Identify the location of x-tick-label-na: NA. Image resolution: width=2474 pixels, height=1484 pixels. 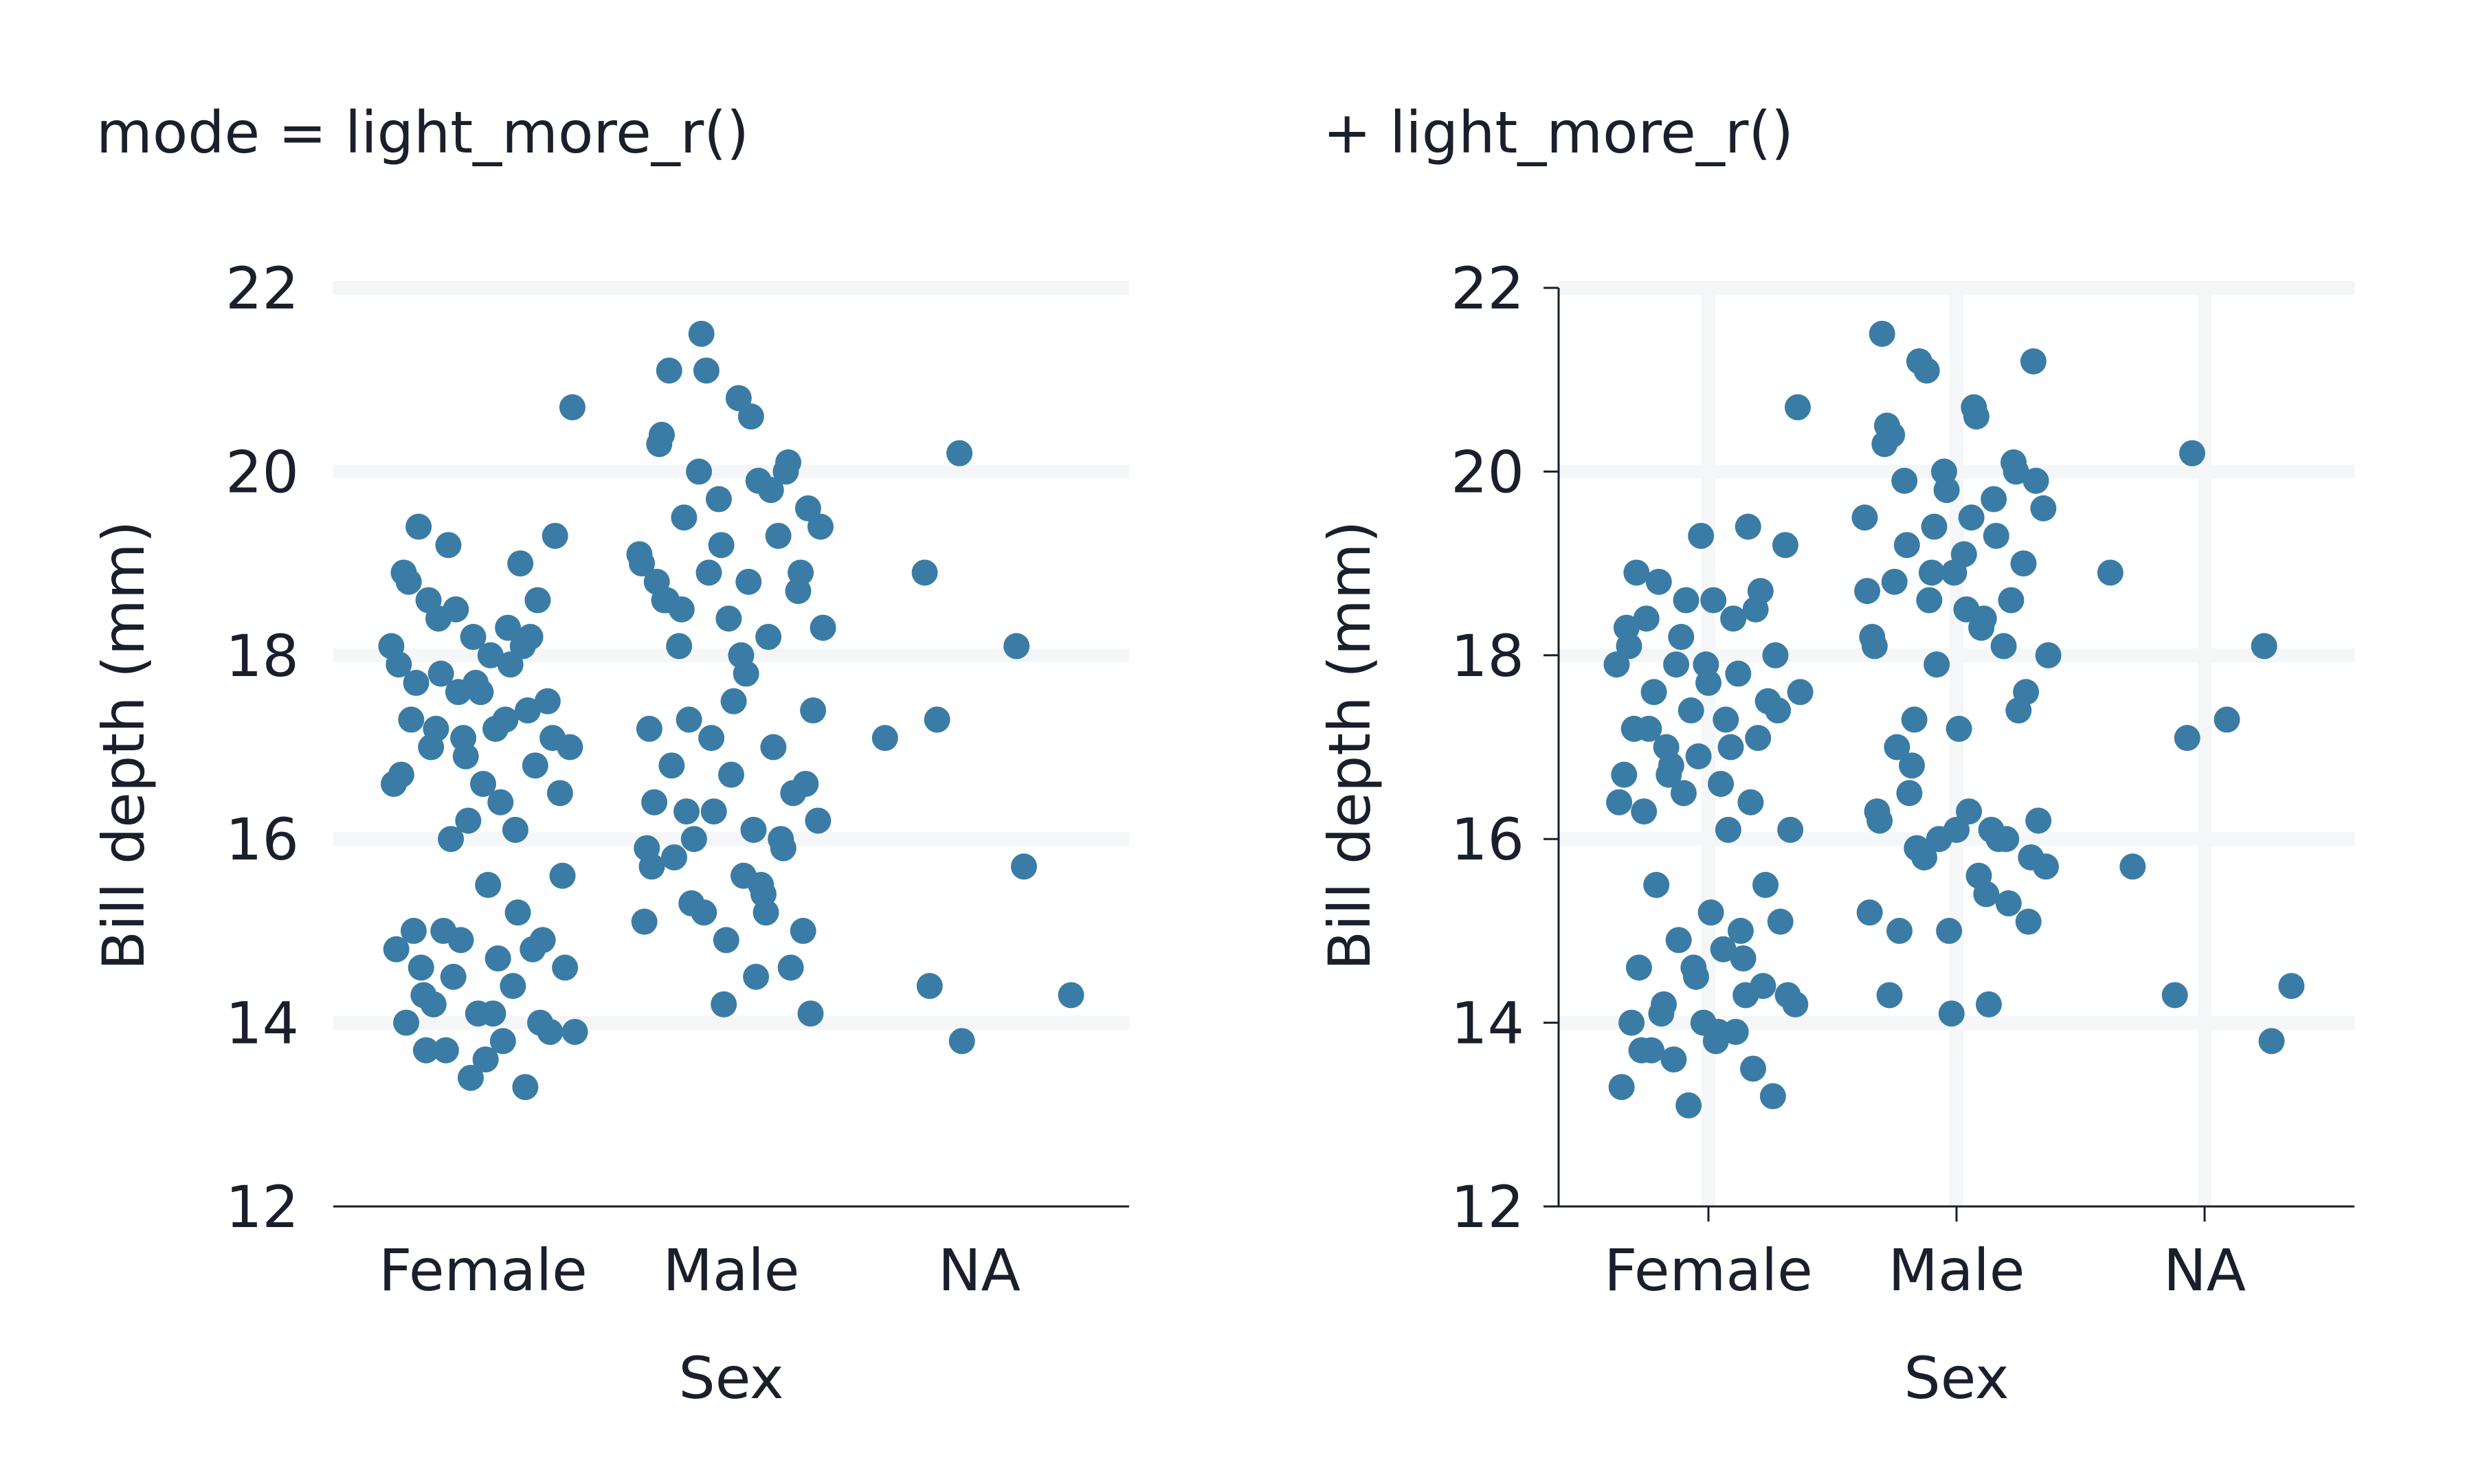
(979, 1270).